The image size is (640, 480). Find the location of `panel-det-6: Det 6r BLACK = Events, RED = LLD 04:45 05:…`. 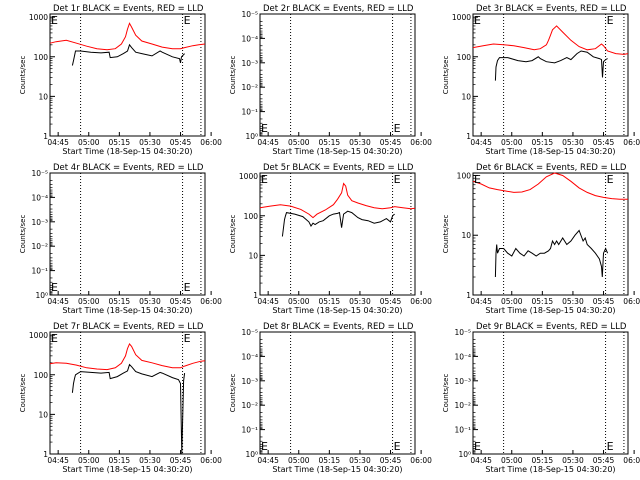

panel-det-6: Det 6r BLACK = Events, RED = LLD 04:45 05:… is located at coordinates (541, 239).